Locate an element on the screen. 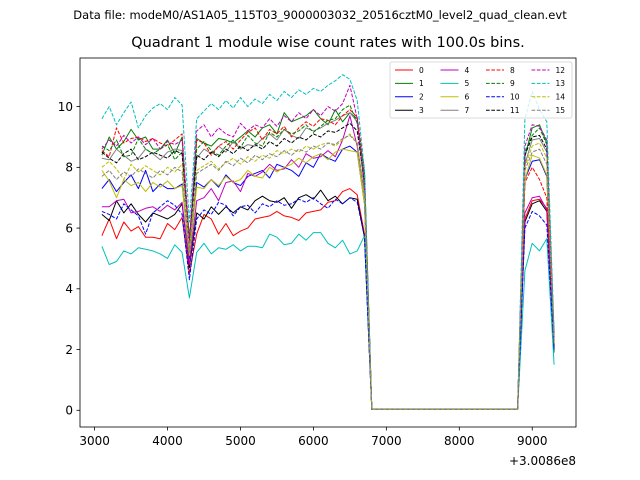 This screenshot has width=640, height=480. y-tick-label: 0 is located at coordinates (69, 411).